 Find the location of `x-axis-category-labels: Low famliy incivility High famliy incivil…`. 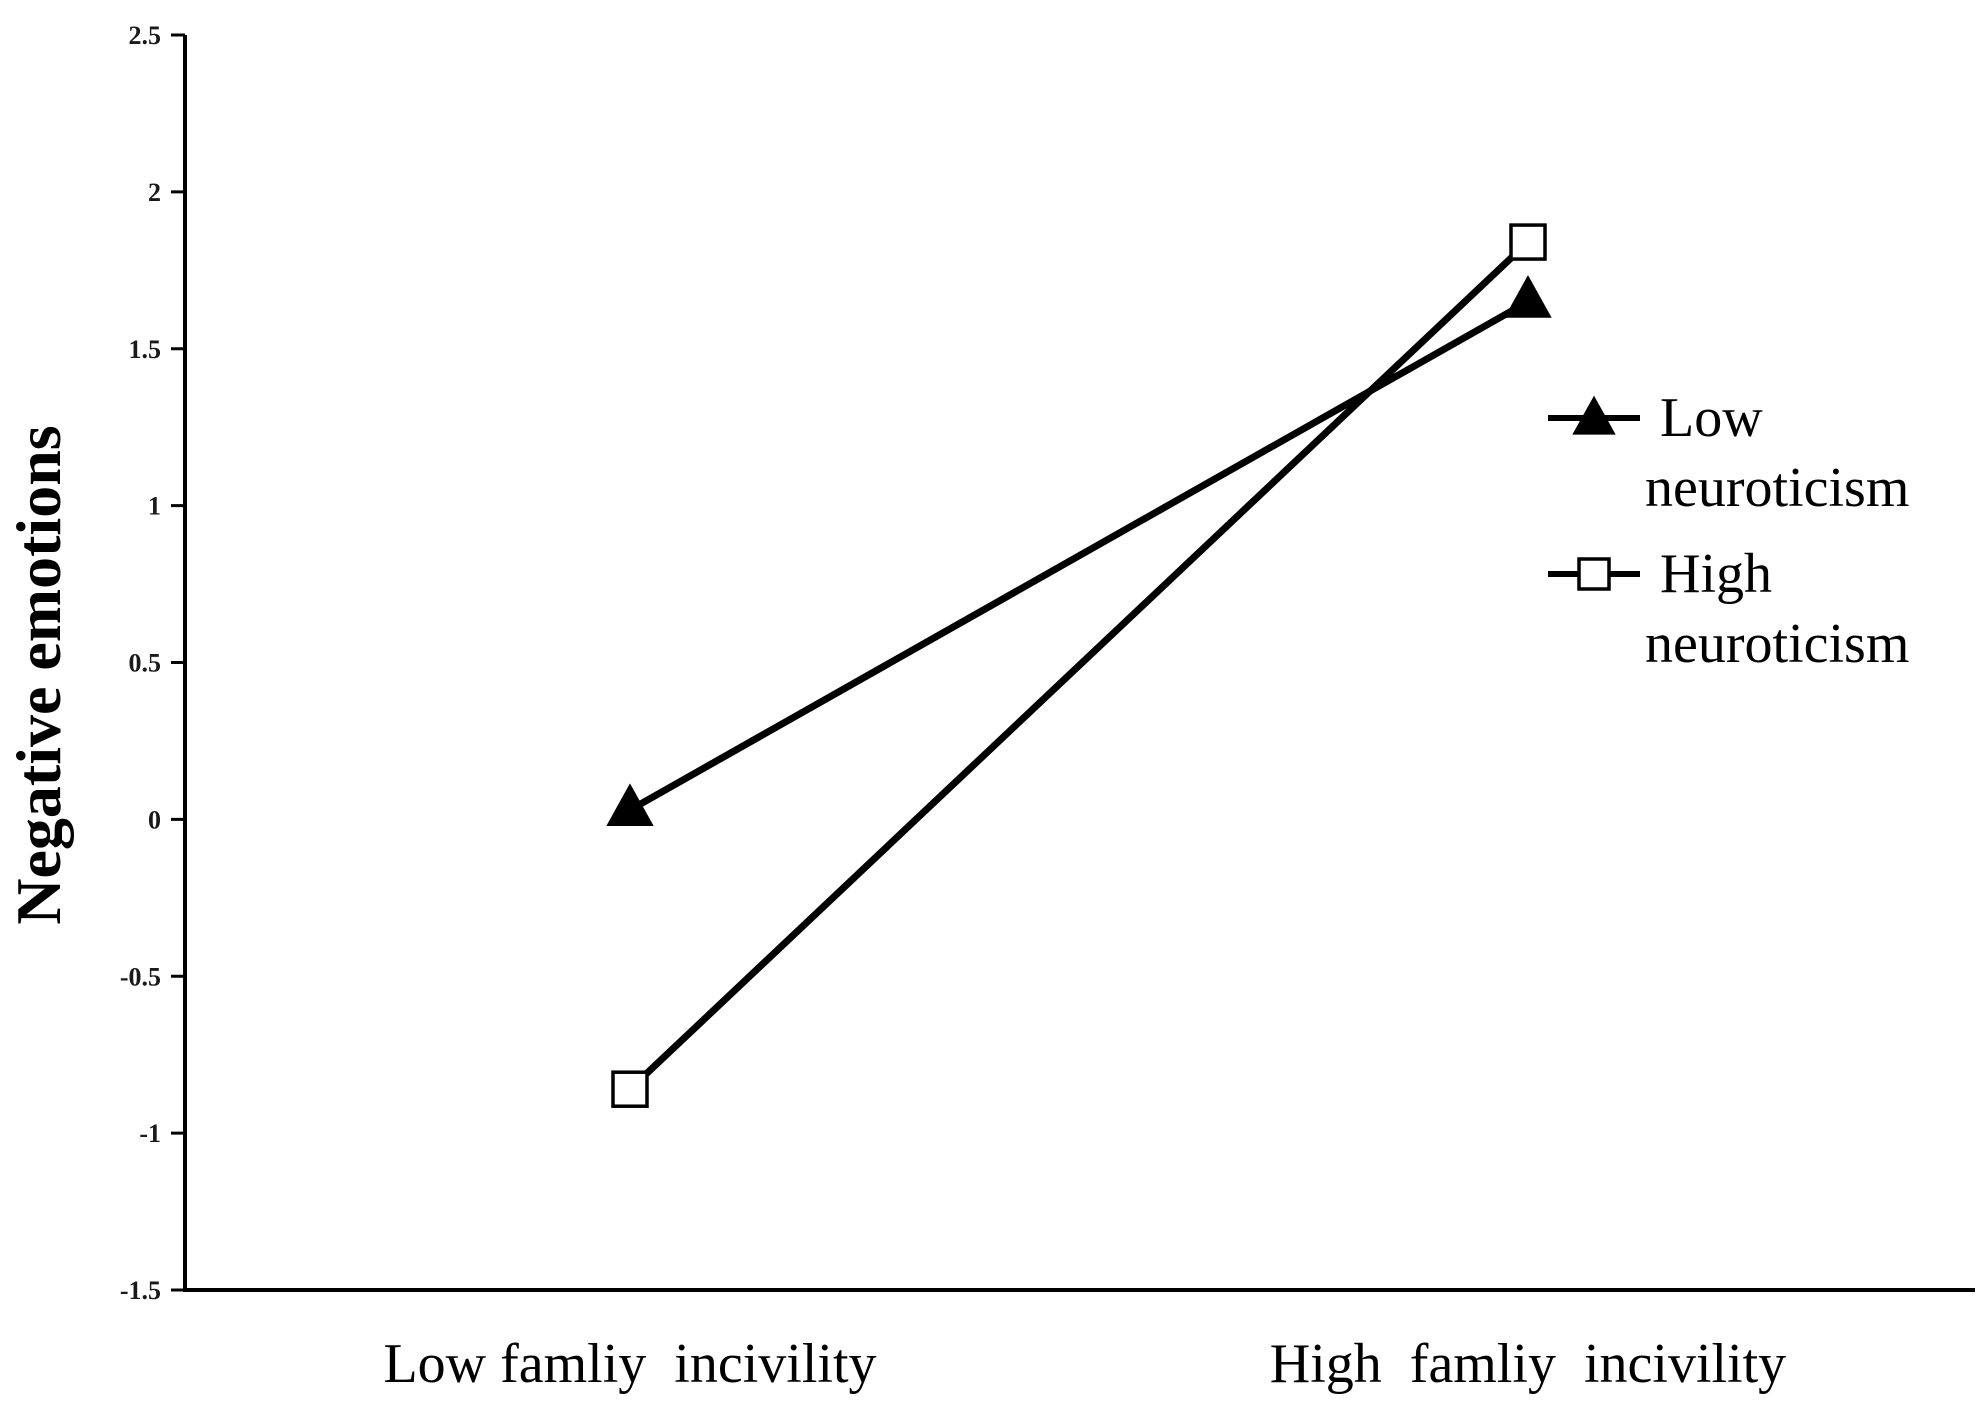

x-axis-category-labels: Low famliy incivility High famliy incivil… is located at coordinates (1084, 1364).